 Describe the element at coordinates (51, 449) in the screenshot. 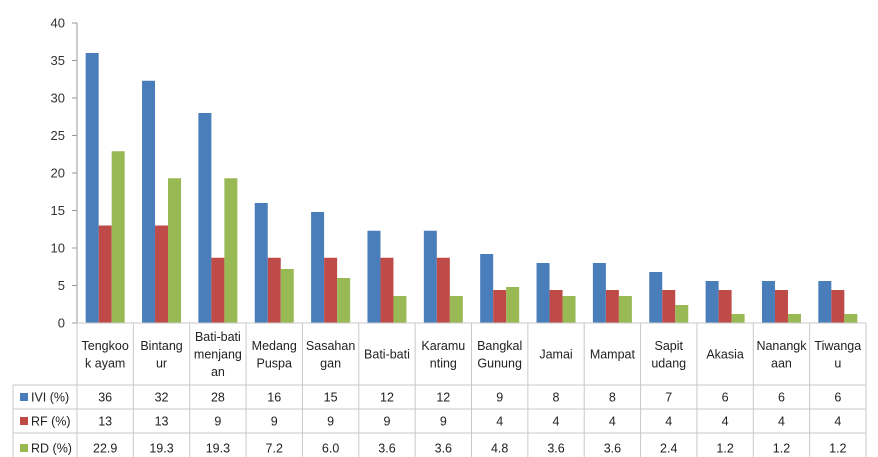

I see `legend-label: RD (%)` at that location.